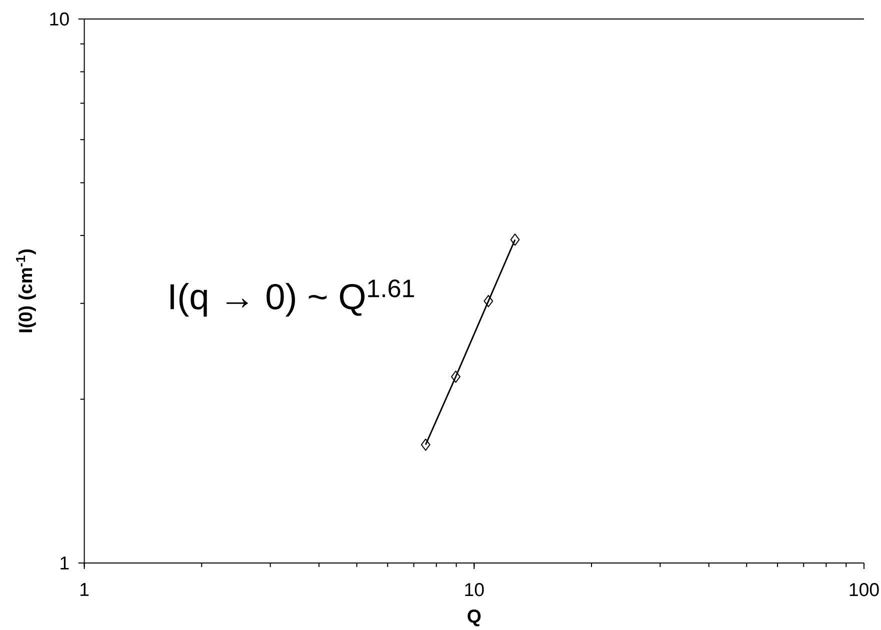 The width and height of the screenshot is (881, 630). Describe the element at coordinates (474, 589) in the screenshot. I see `x-tick-label: 10` at that location.